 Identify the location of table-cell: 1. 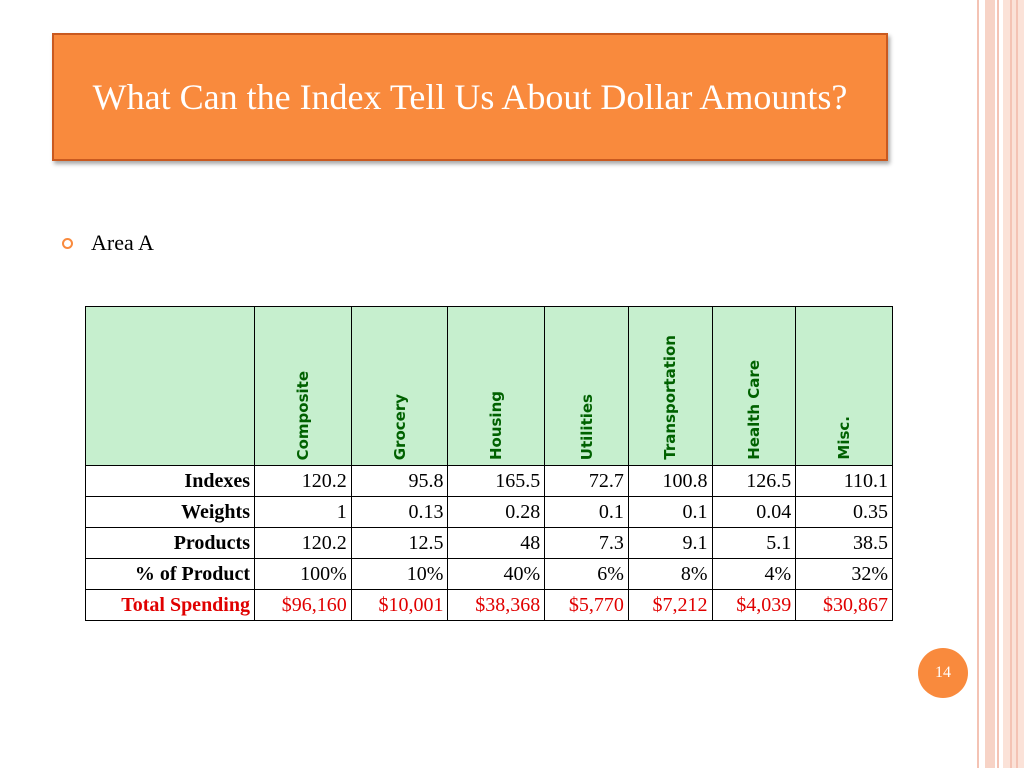
(303, 512).